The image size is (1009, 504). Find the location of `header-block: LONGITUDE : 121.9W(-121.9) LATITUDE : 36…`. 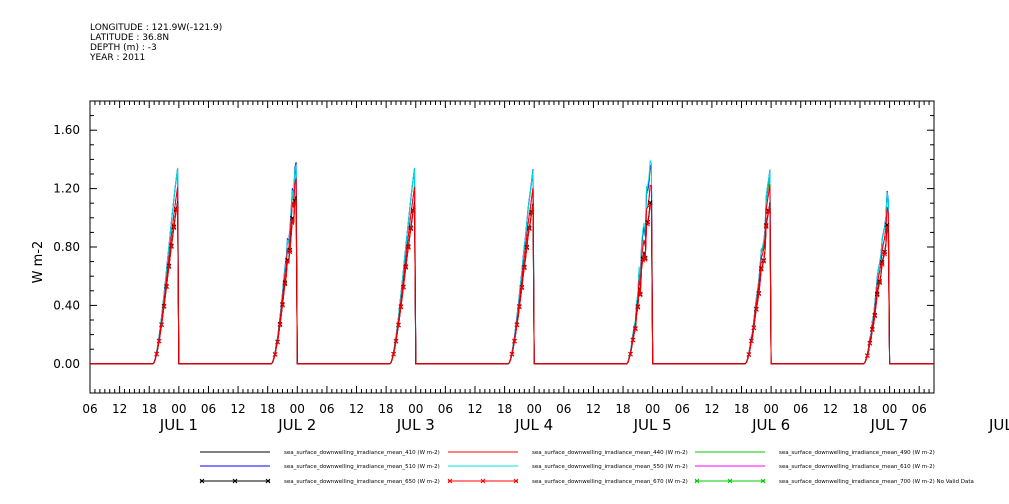

header-block: LONGITUDE : 121.9W(-121.9) LATITUDE : 36… is located at coordinates (155, 43).